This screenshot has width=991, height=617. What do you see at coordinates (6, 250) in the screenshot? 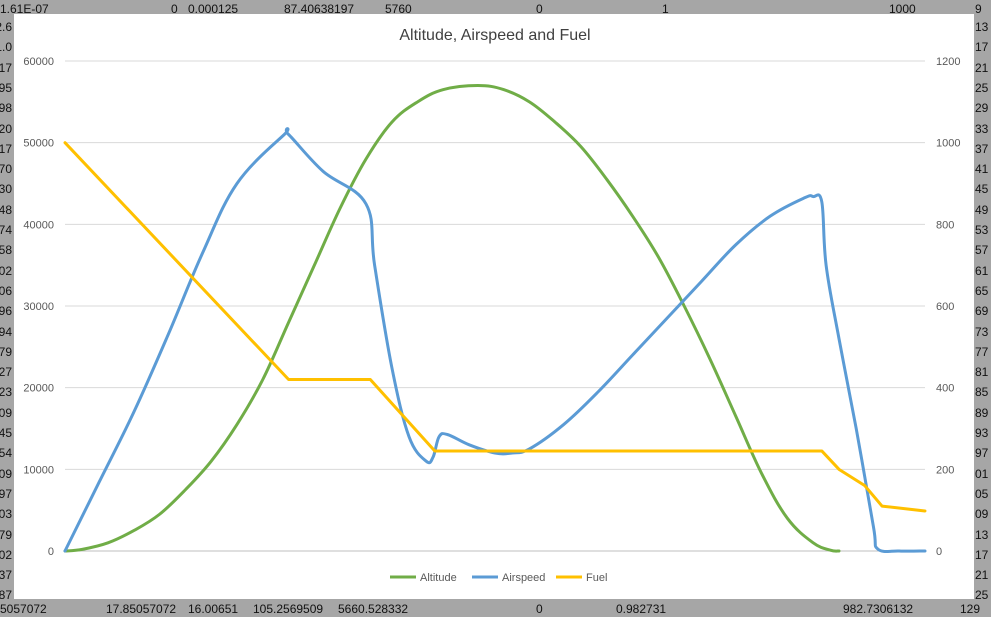
I see `cell-fragment: 58` at bounding box center [6, 250].